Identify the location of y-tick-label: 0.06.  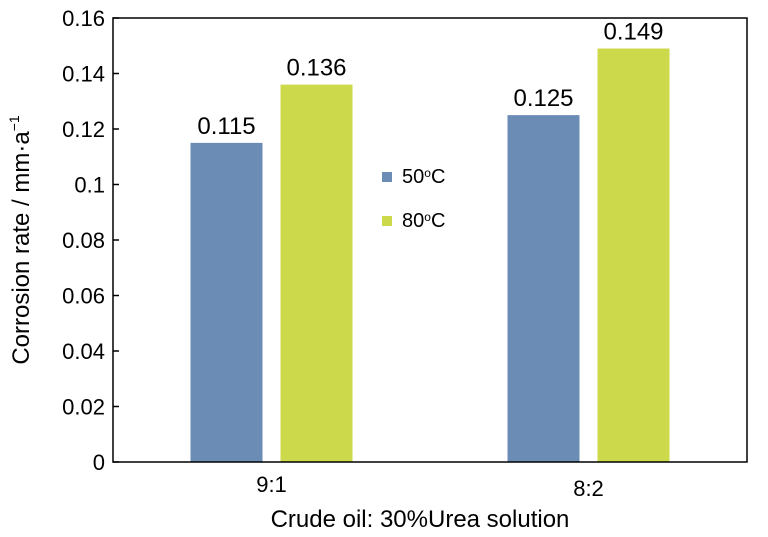
(83, 296).